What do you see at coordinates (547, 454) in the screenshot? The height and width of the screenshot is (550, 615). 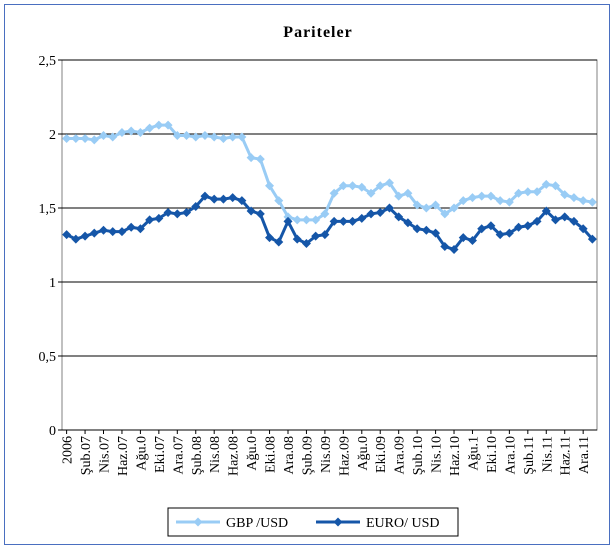 I see `x-tick-label: Nis.11` at bounding box center [547, 454].